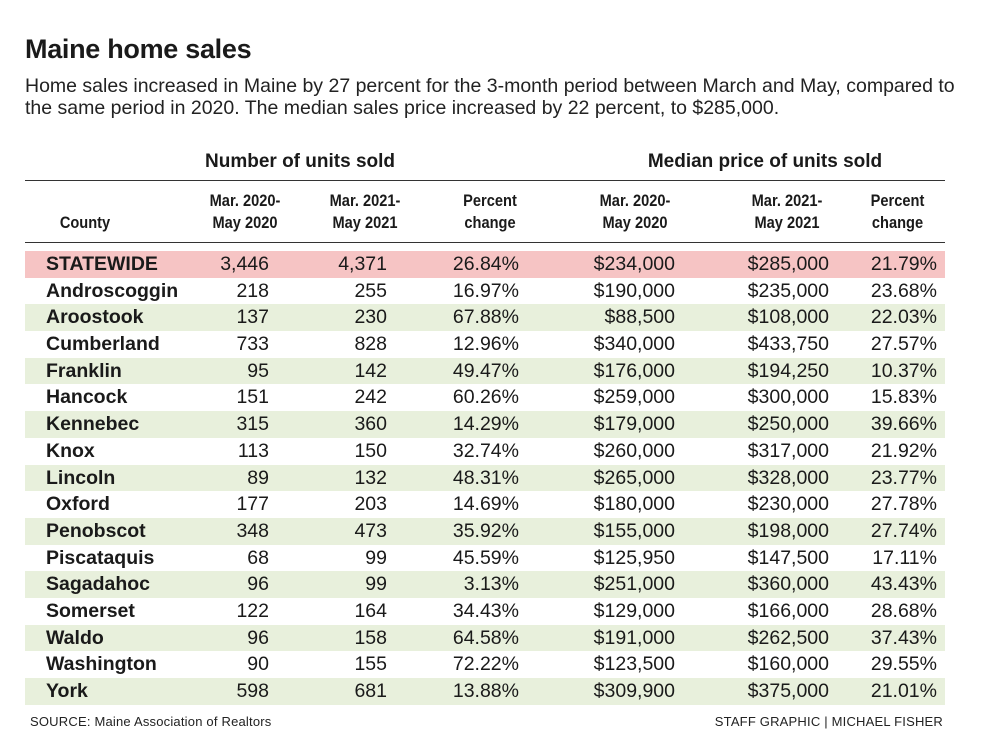 This screenshot has width=1000, height=753. Describe the element at coordinates (101, 664) in the screenshot. I see `county-cell: Washington` at that location.